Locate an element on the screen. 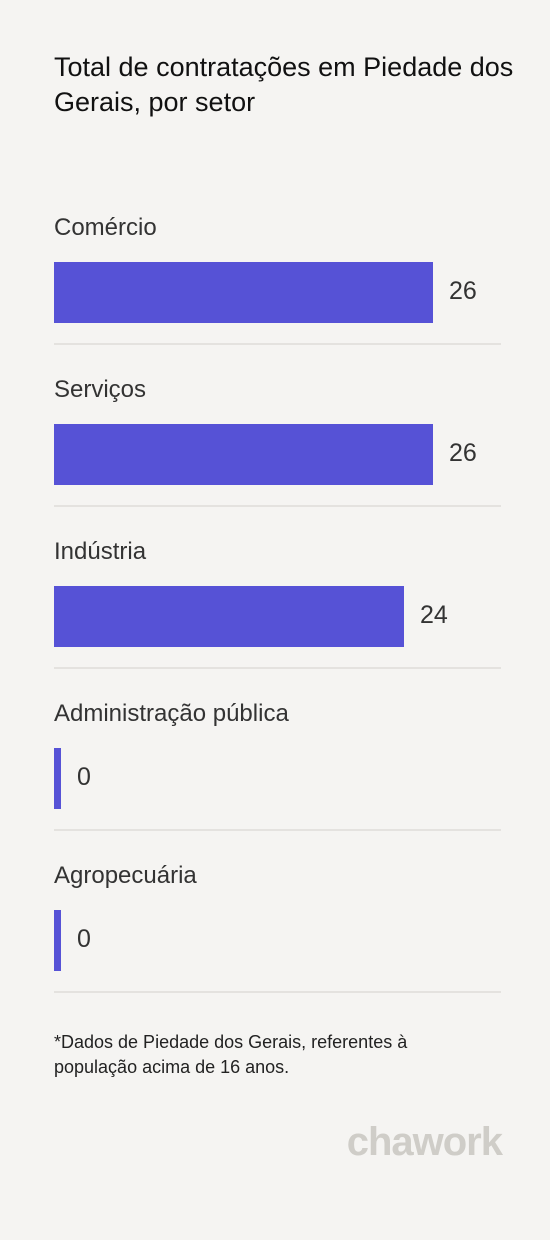 Image resolution: width=550 pixels, height=1240 pixels. category-label: Indústria is located at coordinates (100, 551).